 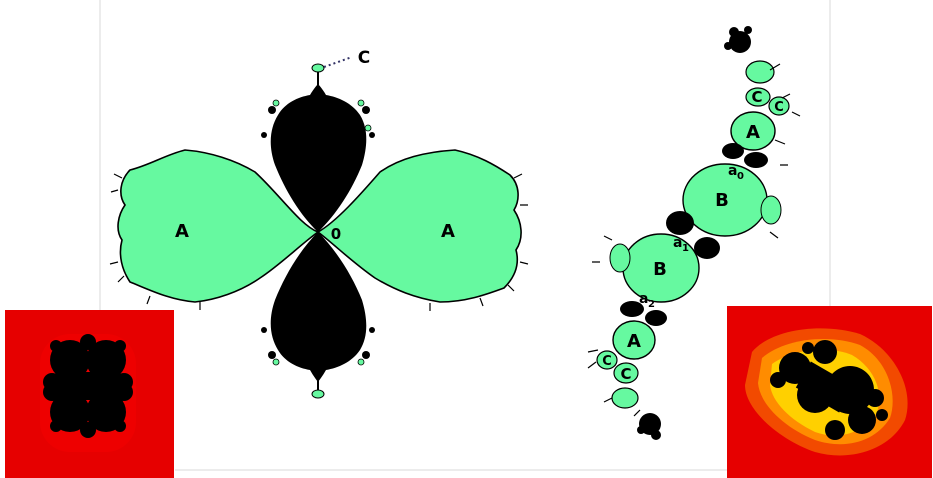 What do you see at coordinates (643, 299) in the screenshot?
I see `label-a2-base: a` at bounding box center [643, 299].